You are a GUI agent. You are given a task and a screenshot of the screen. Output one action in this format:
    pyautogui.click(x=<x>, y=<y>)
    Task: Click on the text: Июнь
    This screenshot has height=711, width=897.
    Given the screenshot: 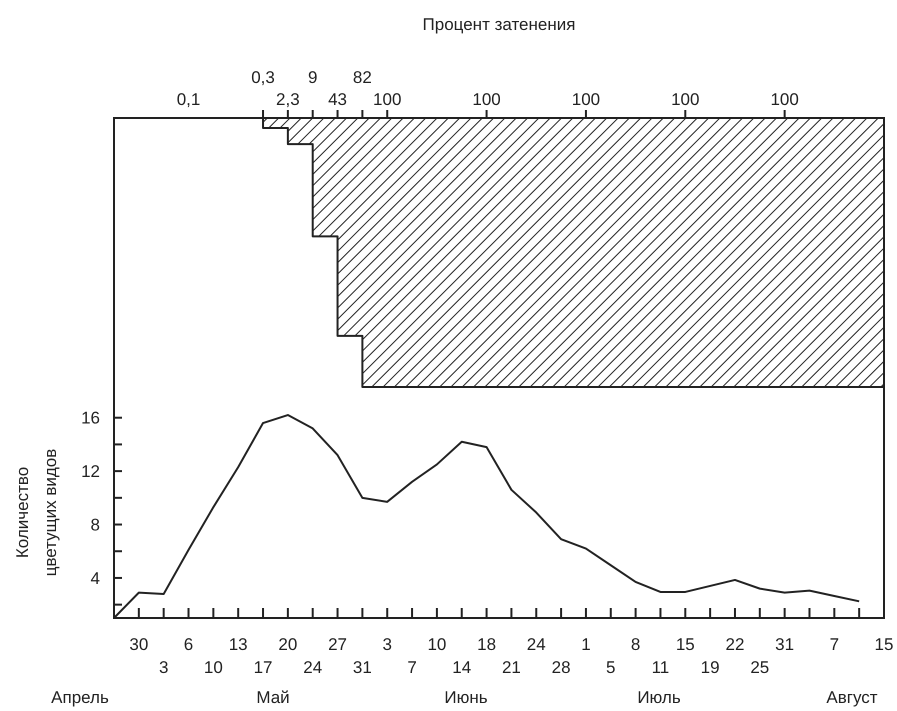 What is the action you would take?
    pyautogui.click(x=466, y=697)
    